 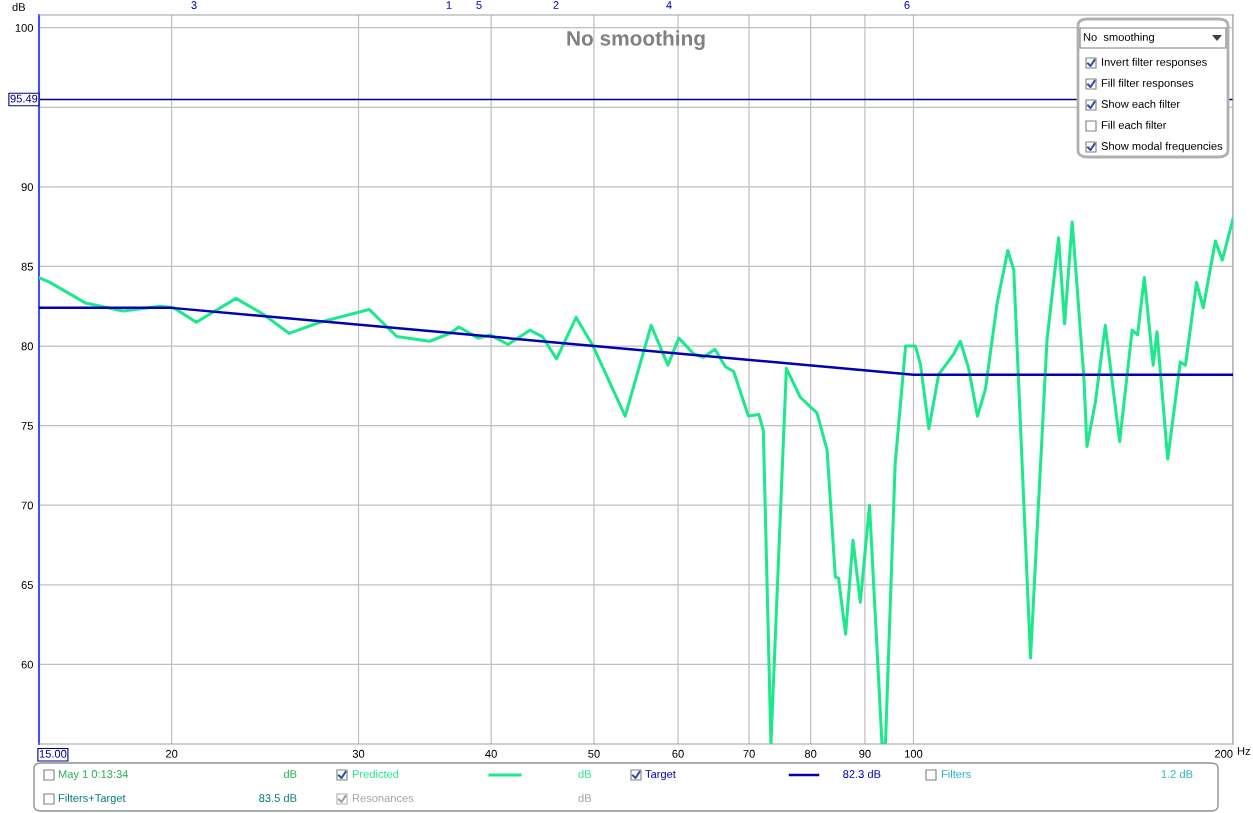 I want to click on y-tick-label: 65, so click(x=27, y=585).